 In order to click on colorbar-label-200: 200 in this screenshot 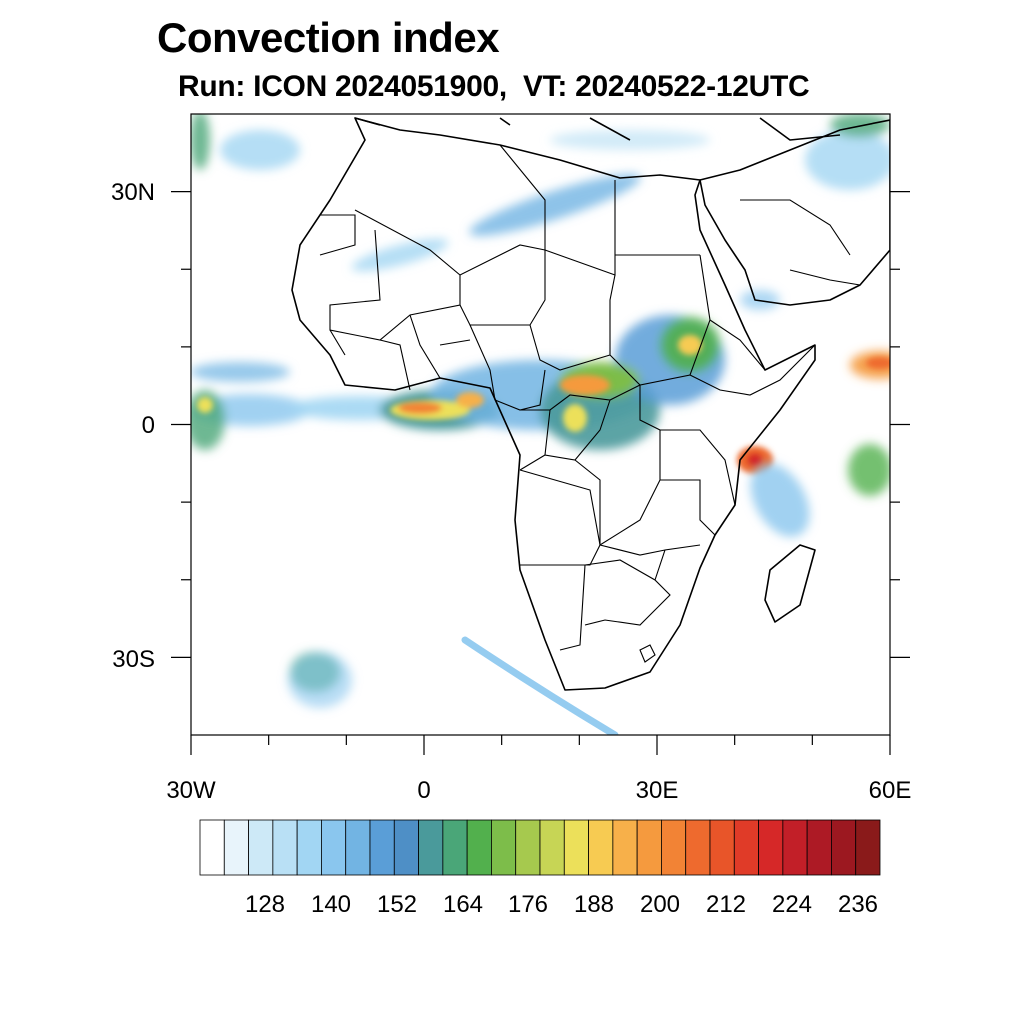, I will do `click(660, 904)`.